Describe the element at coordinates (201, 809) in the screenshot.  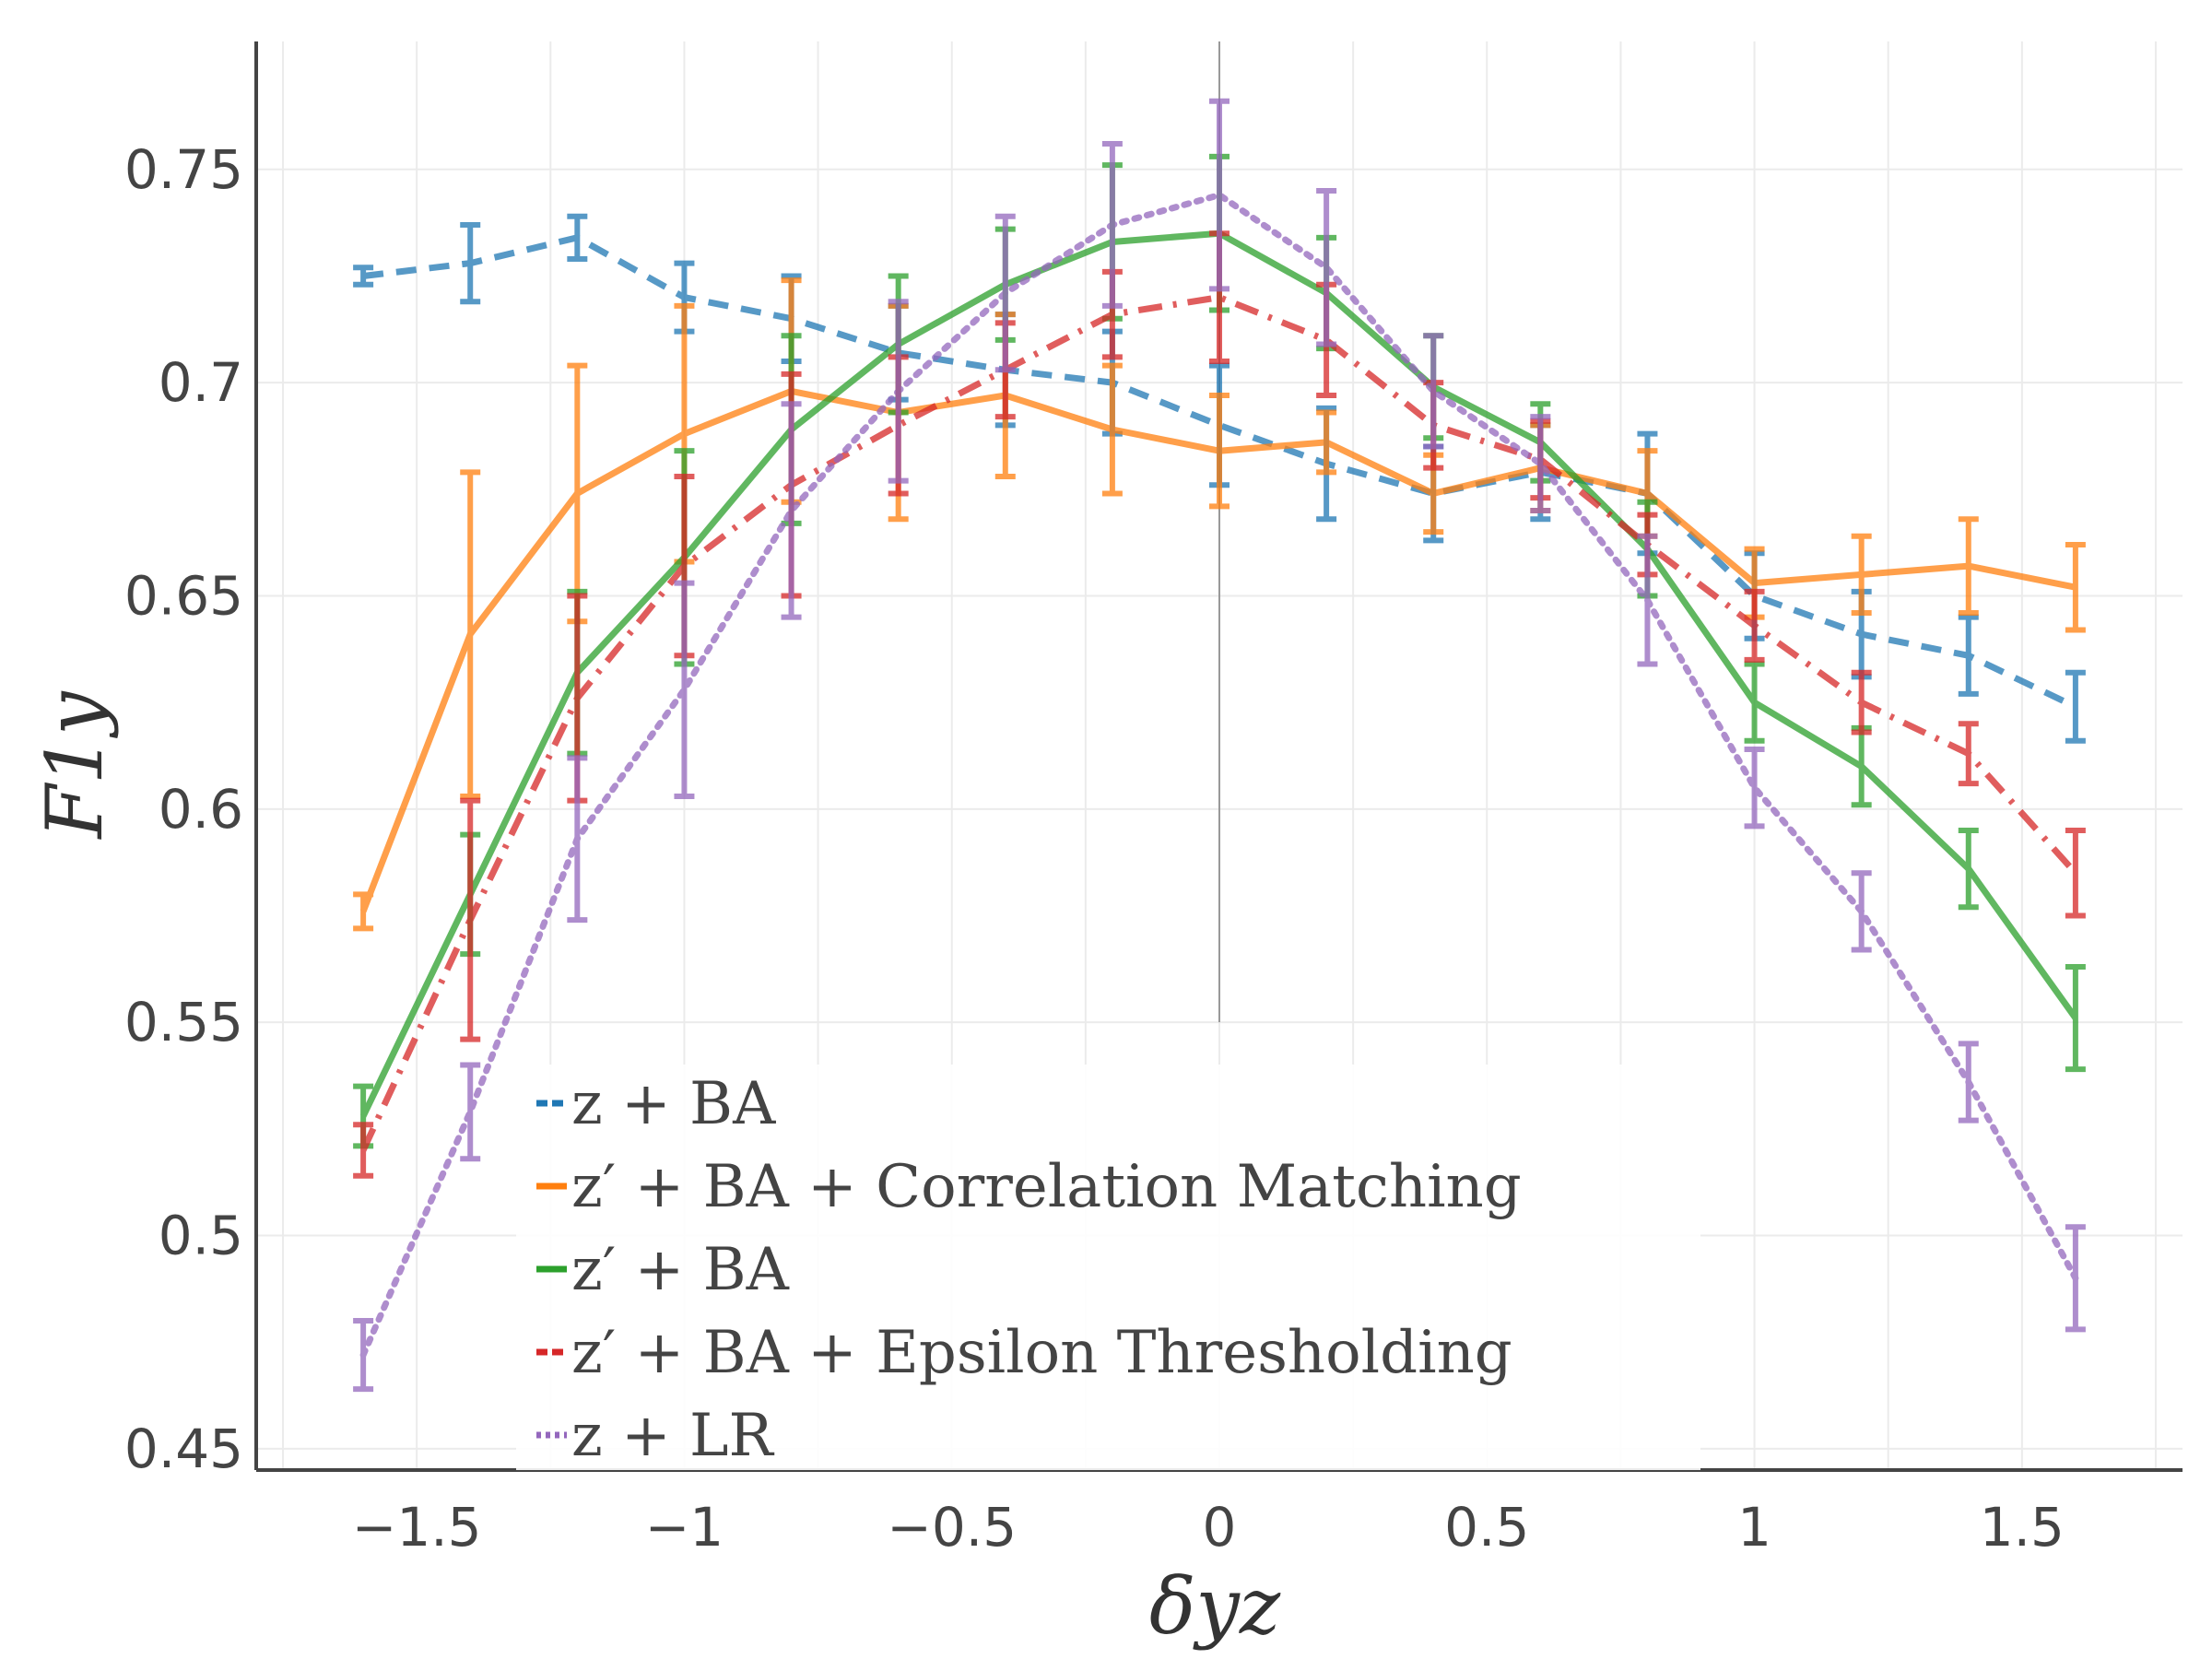
I see `y-tick-label: 0.6` at that location.